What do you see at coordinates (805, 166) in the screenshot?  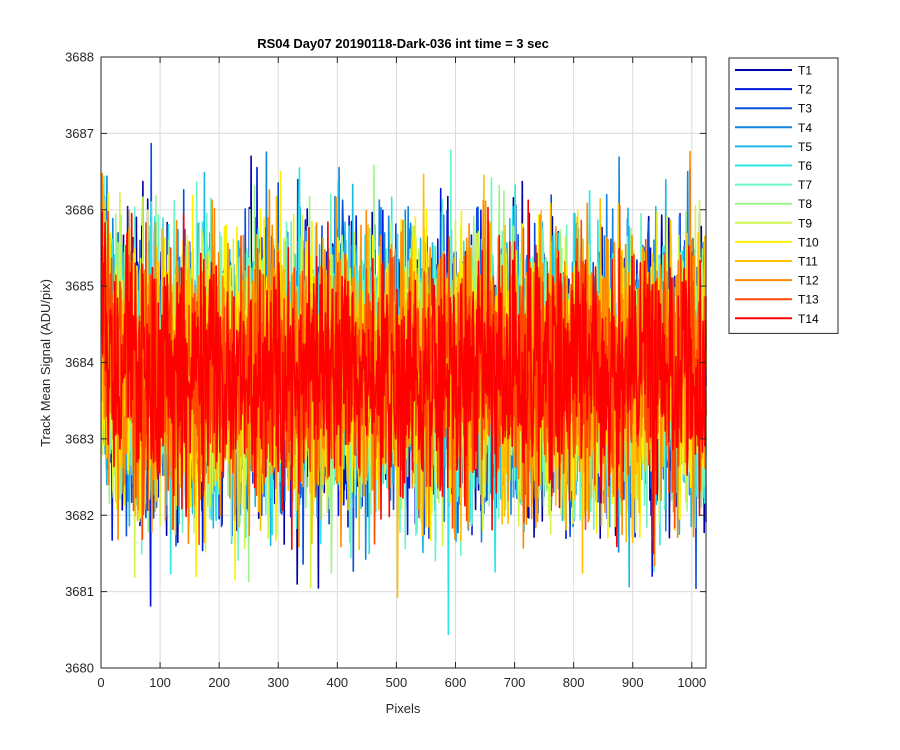 I see `legend-label-t6: T6` at bounding box center [805, 166].